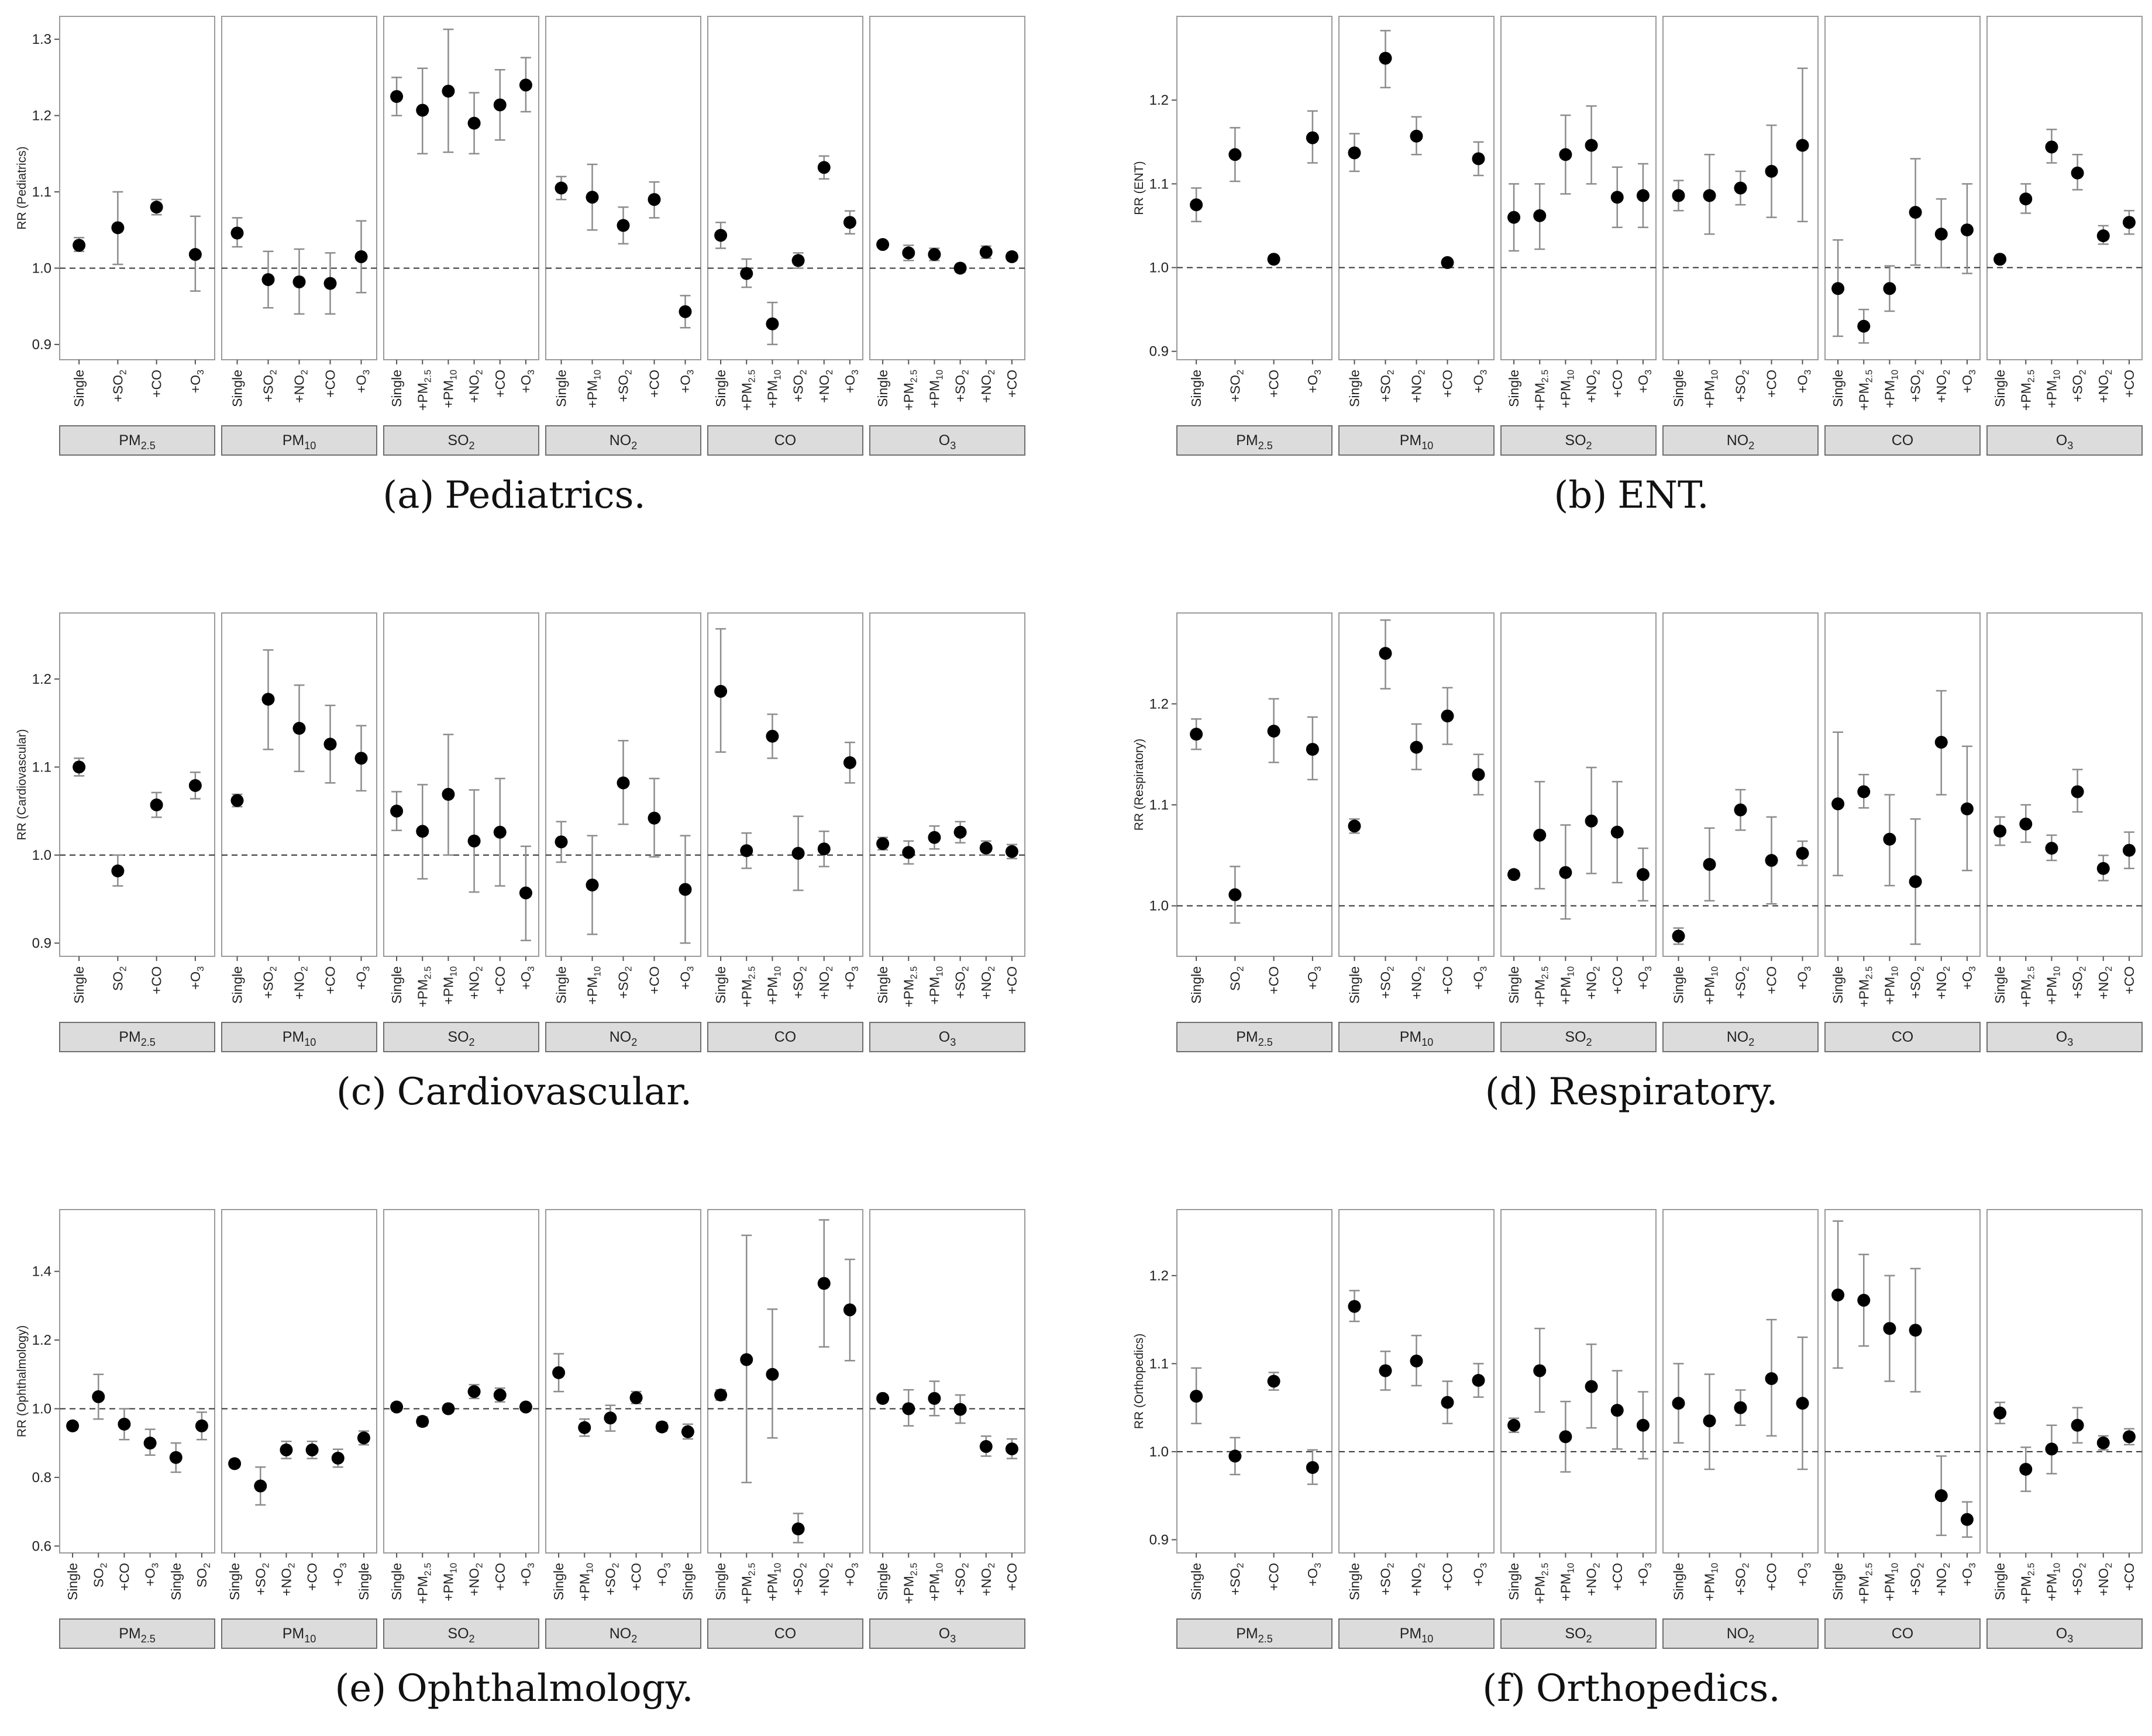  Describe the element at coordinates (2064, 1635) in the screenshot. I see `strip-label: O3` at that location.